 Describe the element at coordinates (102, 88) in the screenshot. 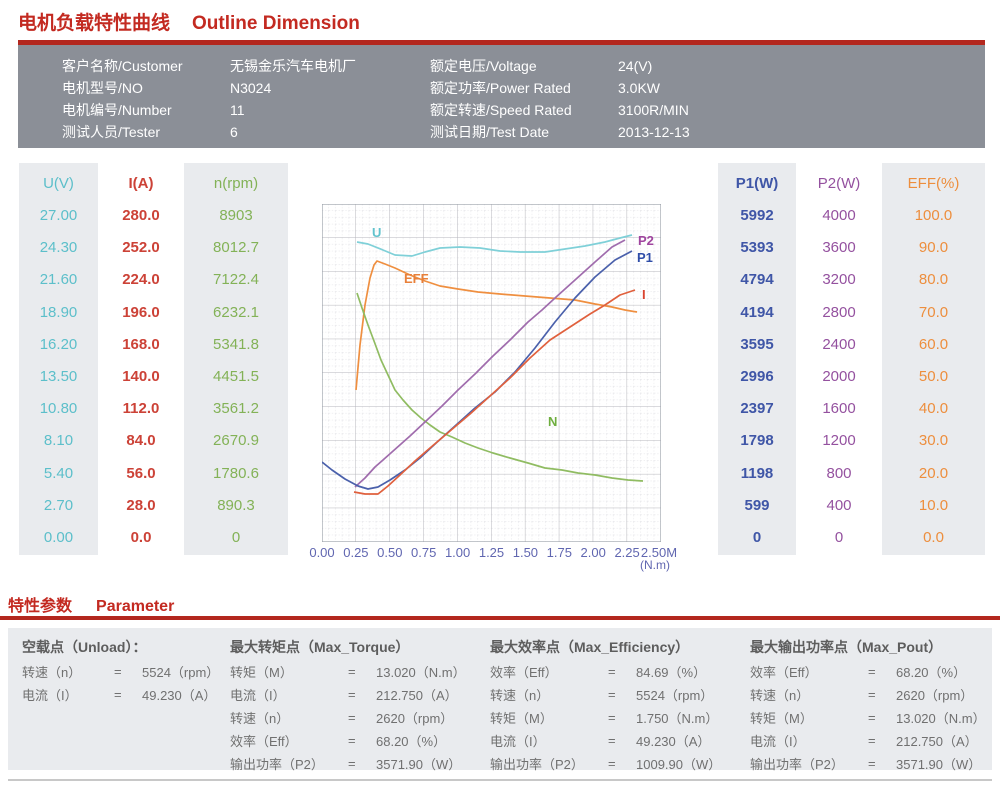

I see `header-field-label: 电机型号/NO` at that location.